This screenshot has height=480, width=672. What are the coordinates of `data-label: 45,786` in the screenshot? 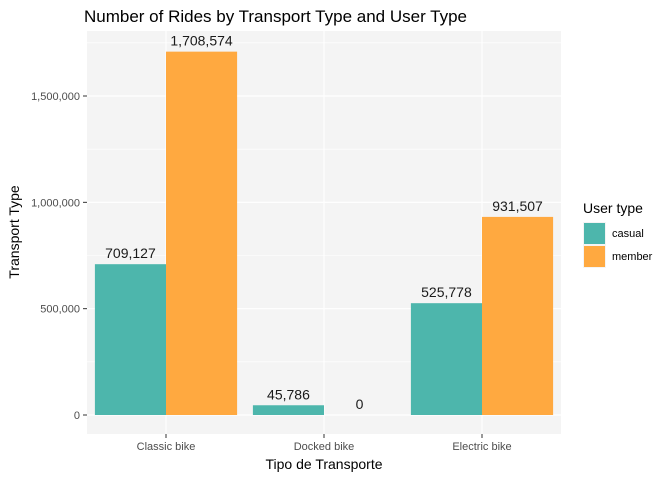 It's located at (288, 394).